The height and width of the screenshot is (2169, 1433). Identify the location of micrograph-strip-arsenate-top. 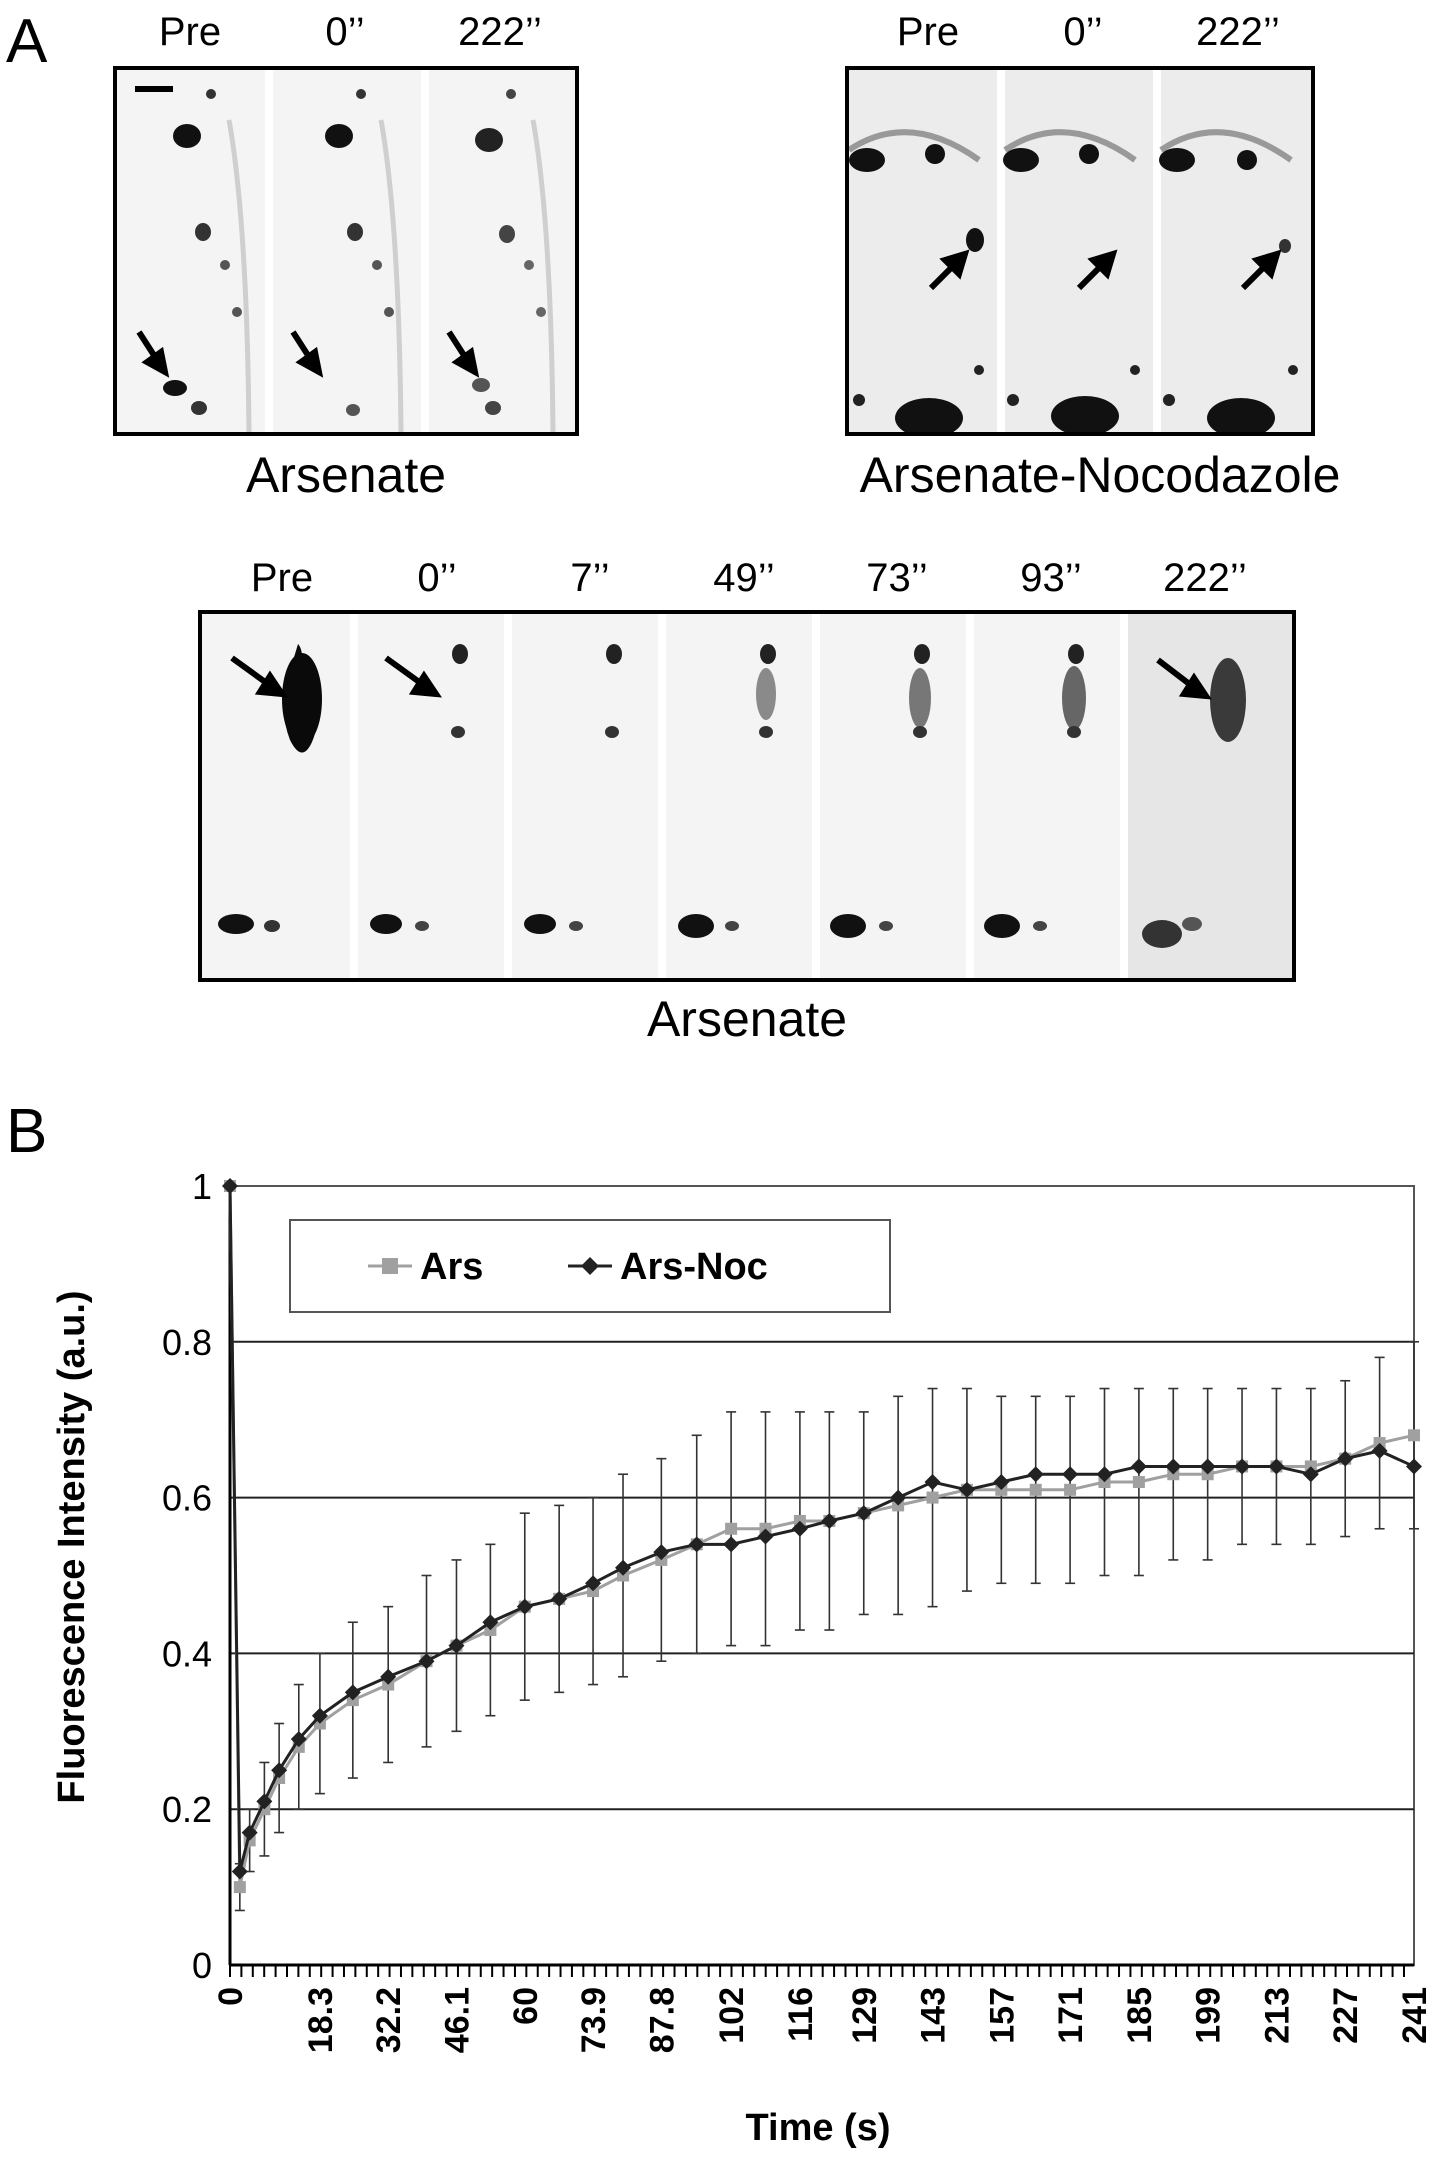
(346, 251).